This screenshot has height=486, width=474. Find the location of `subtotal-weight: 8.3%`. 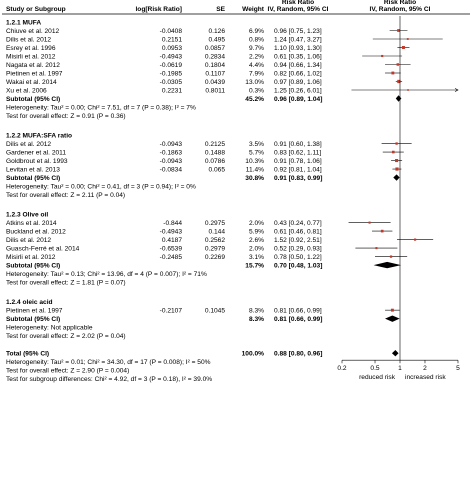

subtotal-weight: 8.3% is located at coordinates (256, 319).